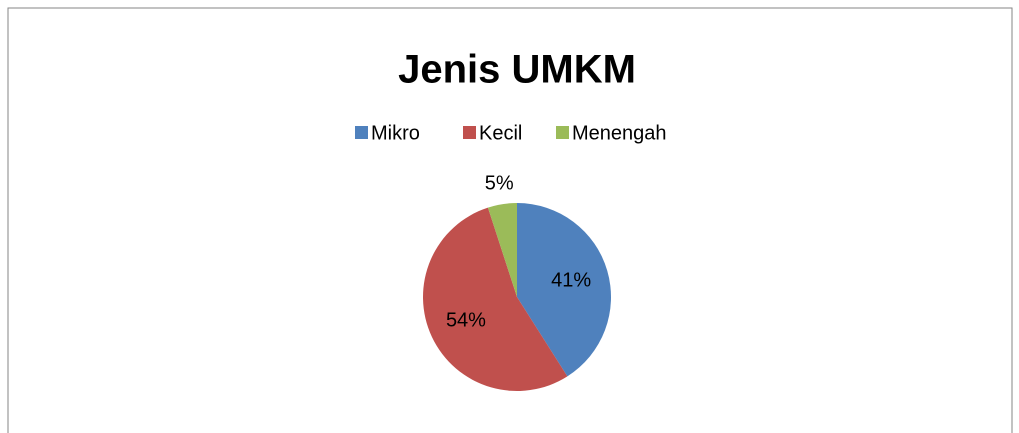 The image size is (1019, 433). Describe the element at coordinates (499, 184) in the screenshot. I see `data-label: 5%` at that location.